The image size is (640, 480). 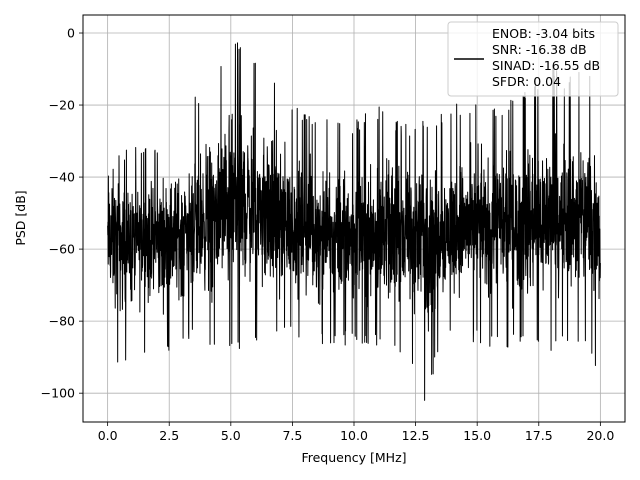 I want to click on y-axis-label: PSD [dB], so click(x=20, y=217).